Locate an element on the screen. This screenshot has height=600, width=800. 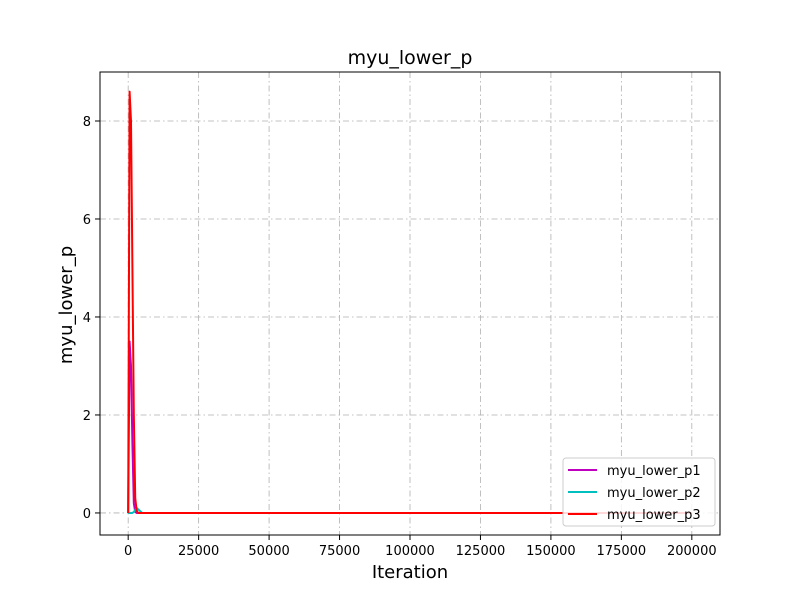
x-tick-label: 100000 is located at coordinates (410, 551).